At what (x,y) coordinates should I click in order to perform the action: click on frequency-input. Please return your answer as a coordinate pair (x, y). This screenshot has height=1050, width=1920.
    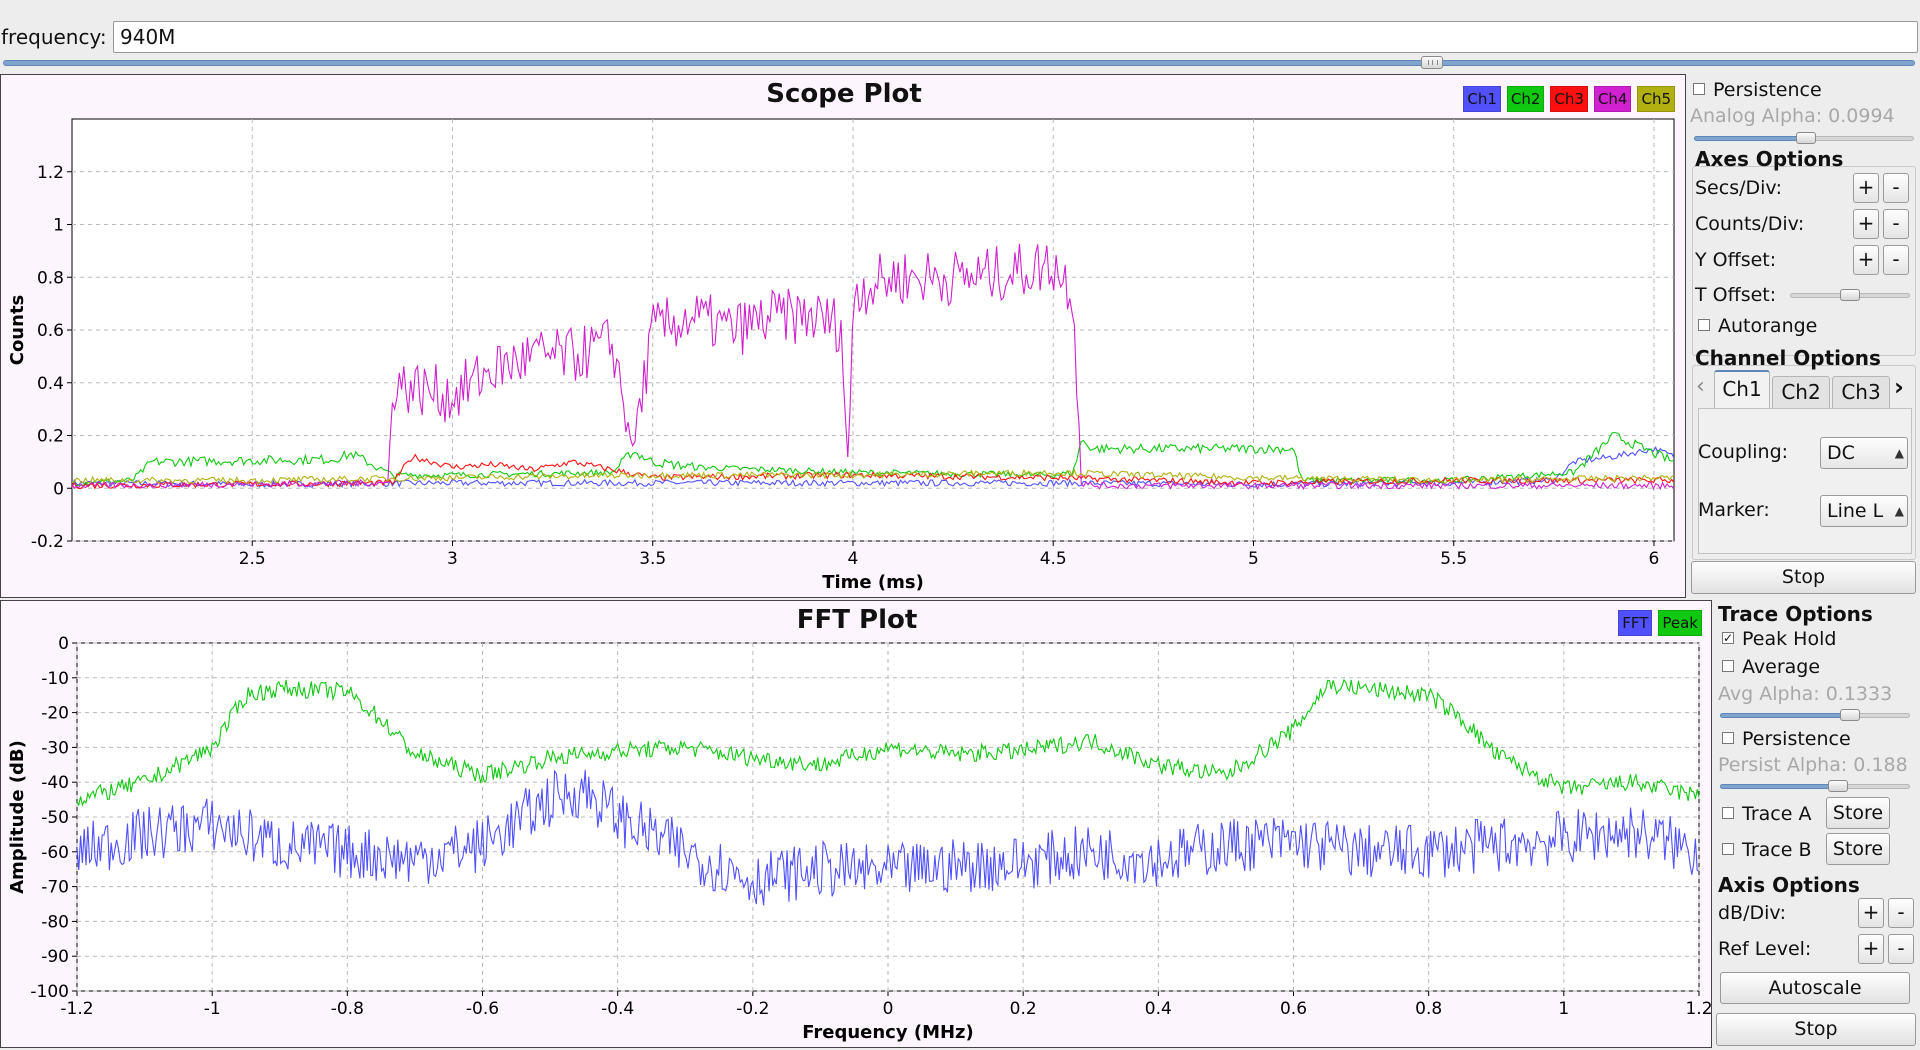
    Looking at the image, I should click on (1015, 37).